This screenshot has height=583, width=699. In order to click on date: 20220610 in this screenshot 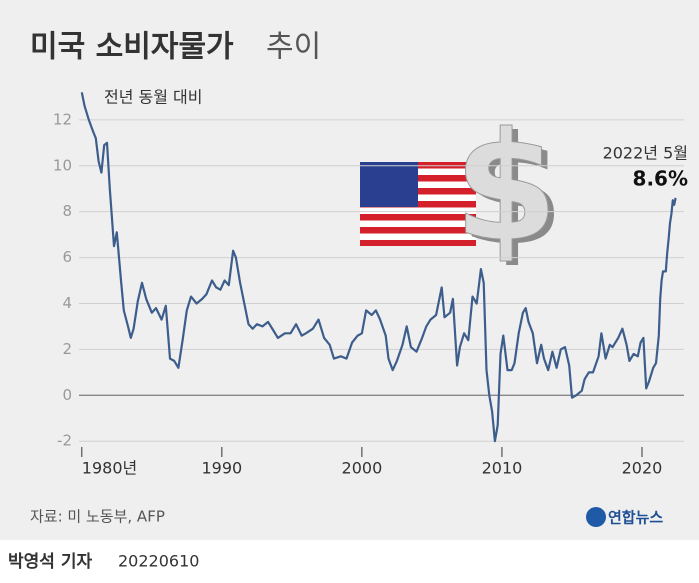, I will do `click(158, 561)`.